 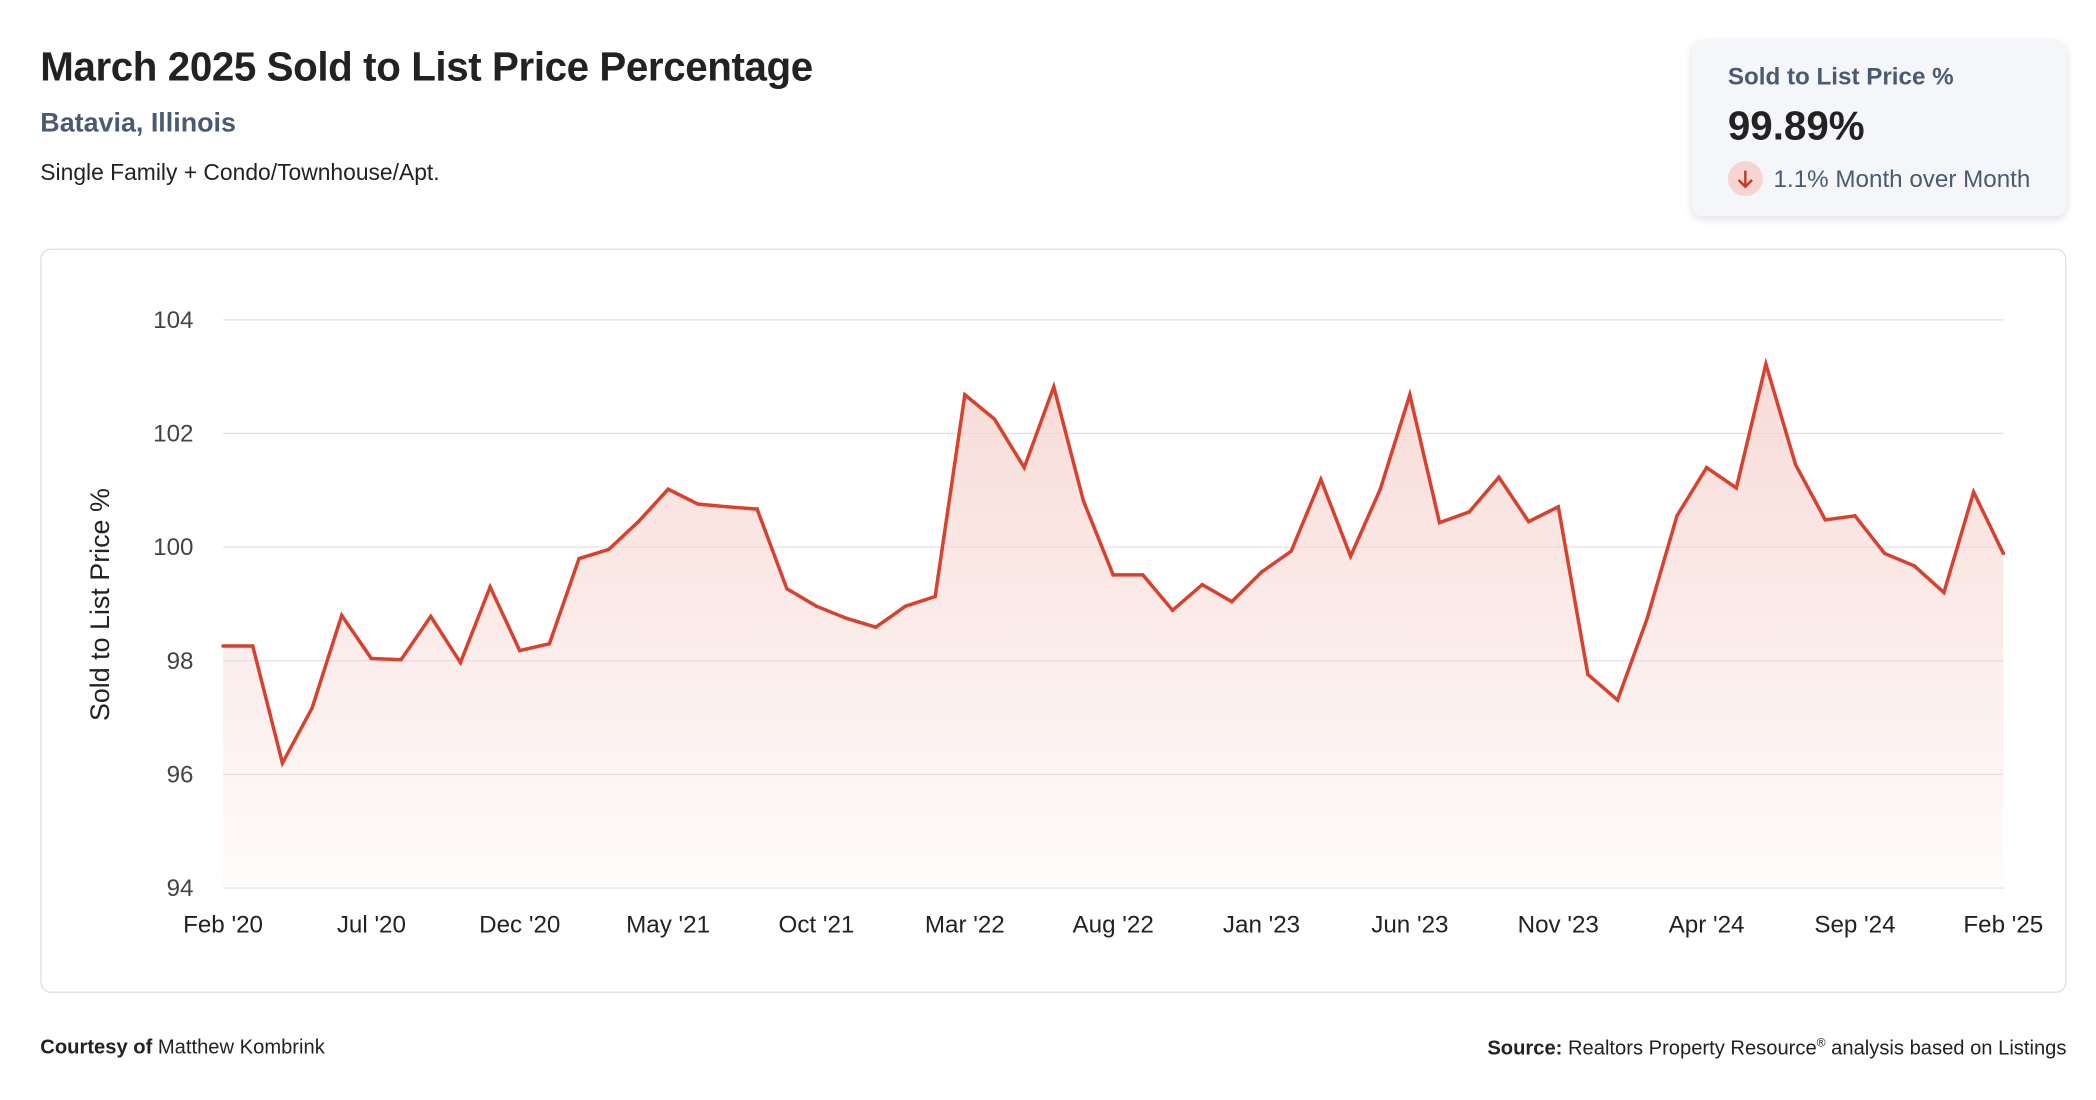 What do you see at coordinates (180, 775) in the screenshot?
I see `y-tick-label: 96` at bounding box center [180, 775].